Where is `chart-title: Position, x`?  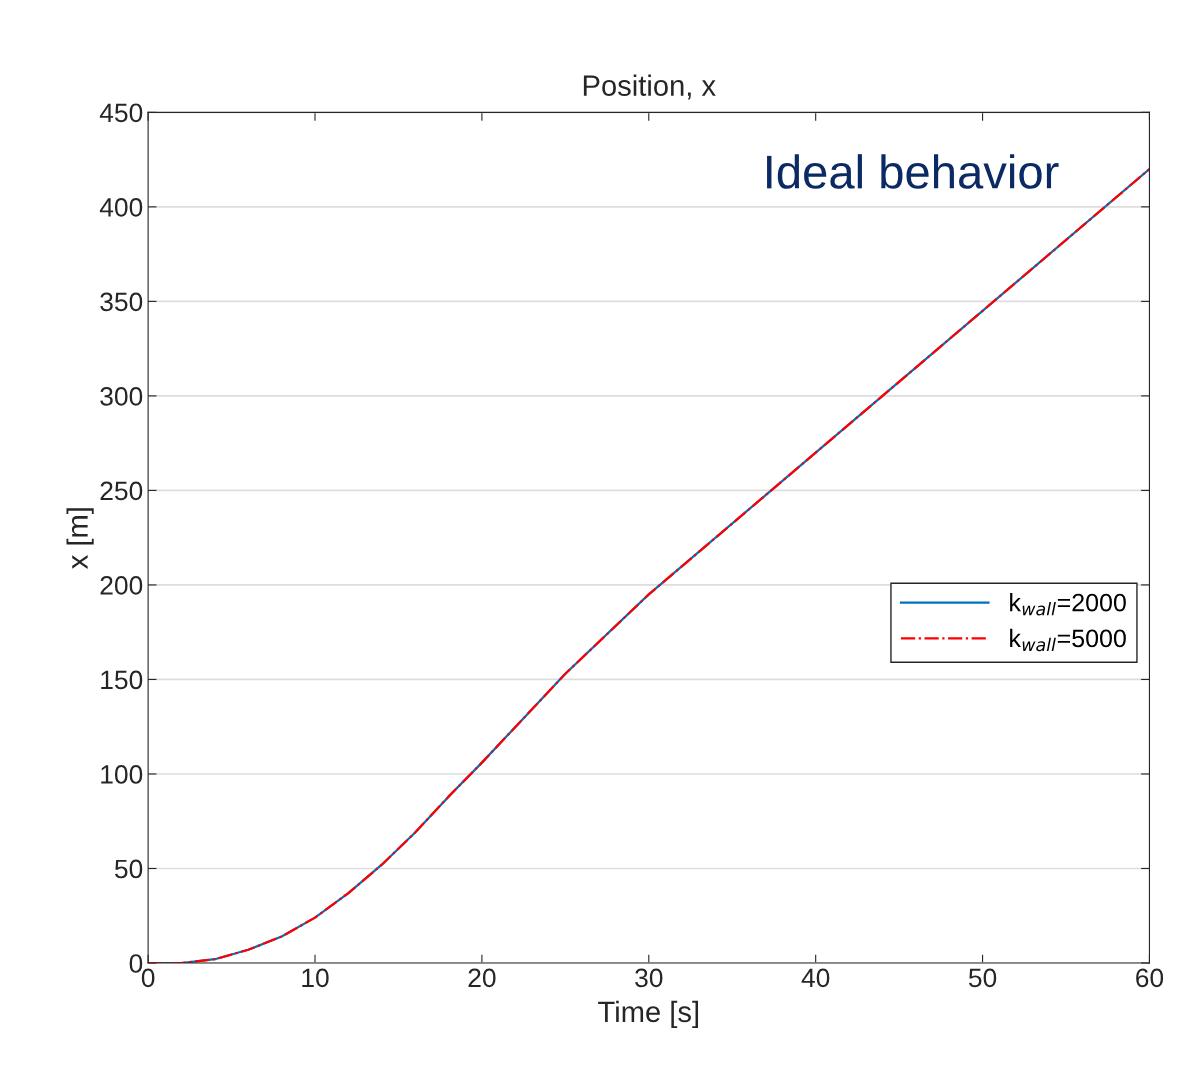
chart-title: Position, x is located at coordinates (649, 87).